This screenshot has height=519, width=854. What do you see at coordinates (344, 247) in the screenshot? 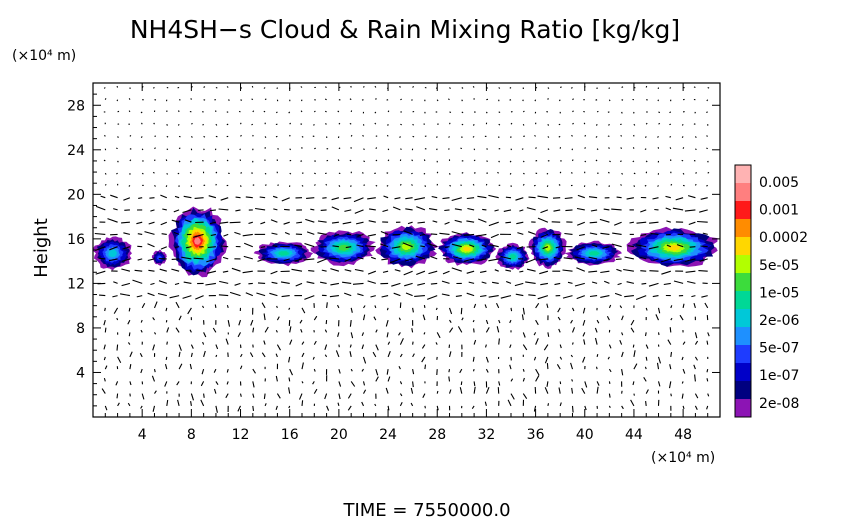
I see `cloud-contour` at bounding box center [344, 247].